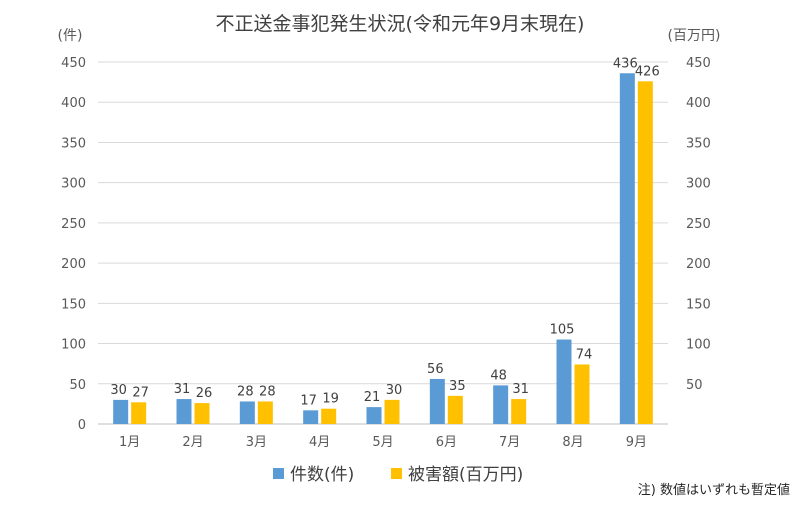 Image resolution: width=800 pixels, height=506 pixels. I want to click on right-axis-ticks: 50 100 150 200 250 300 350 400 450, so click(698, 224).